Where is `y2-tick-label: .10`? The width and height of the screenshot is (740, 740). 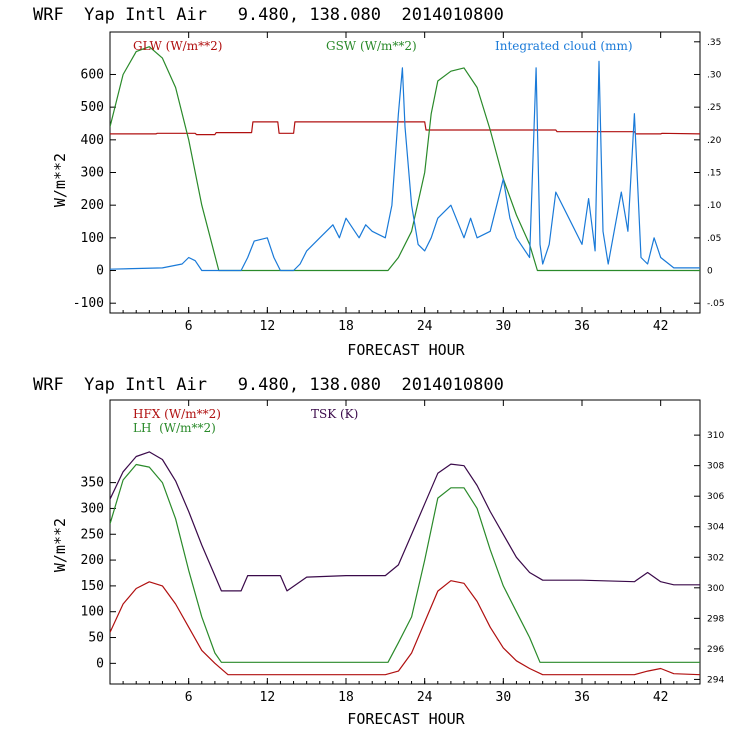 y2-tick-label: .10 is located at coordinates (714, 206).